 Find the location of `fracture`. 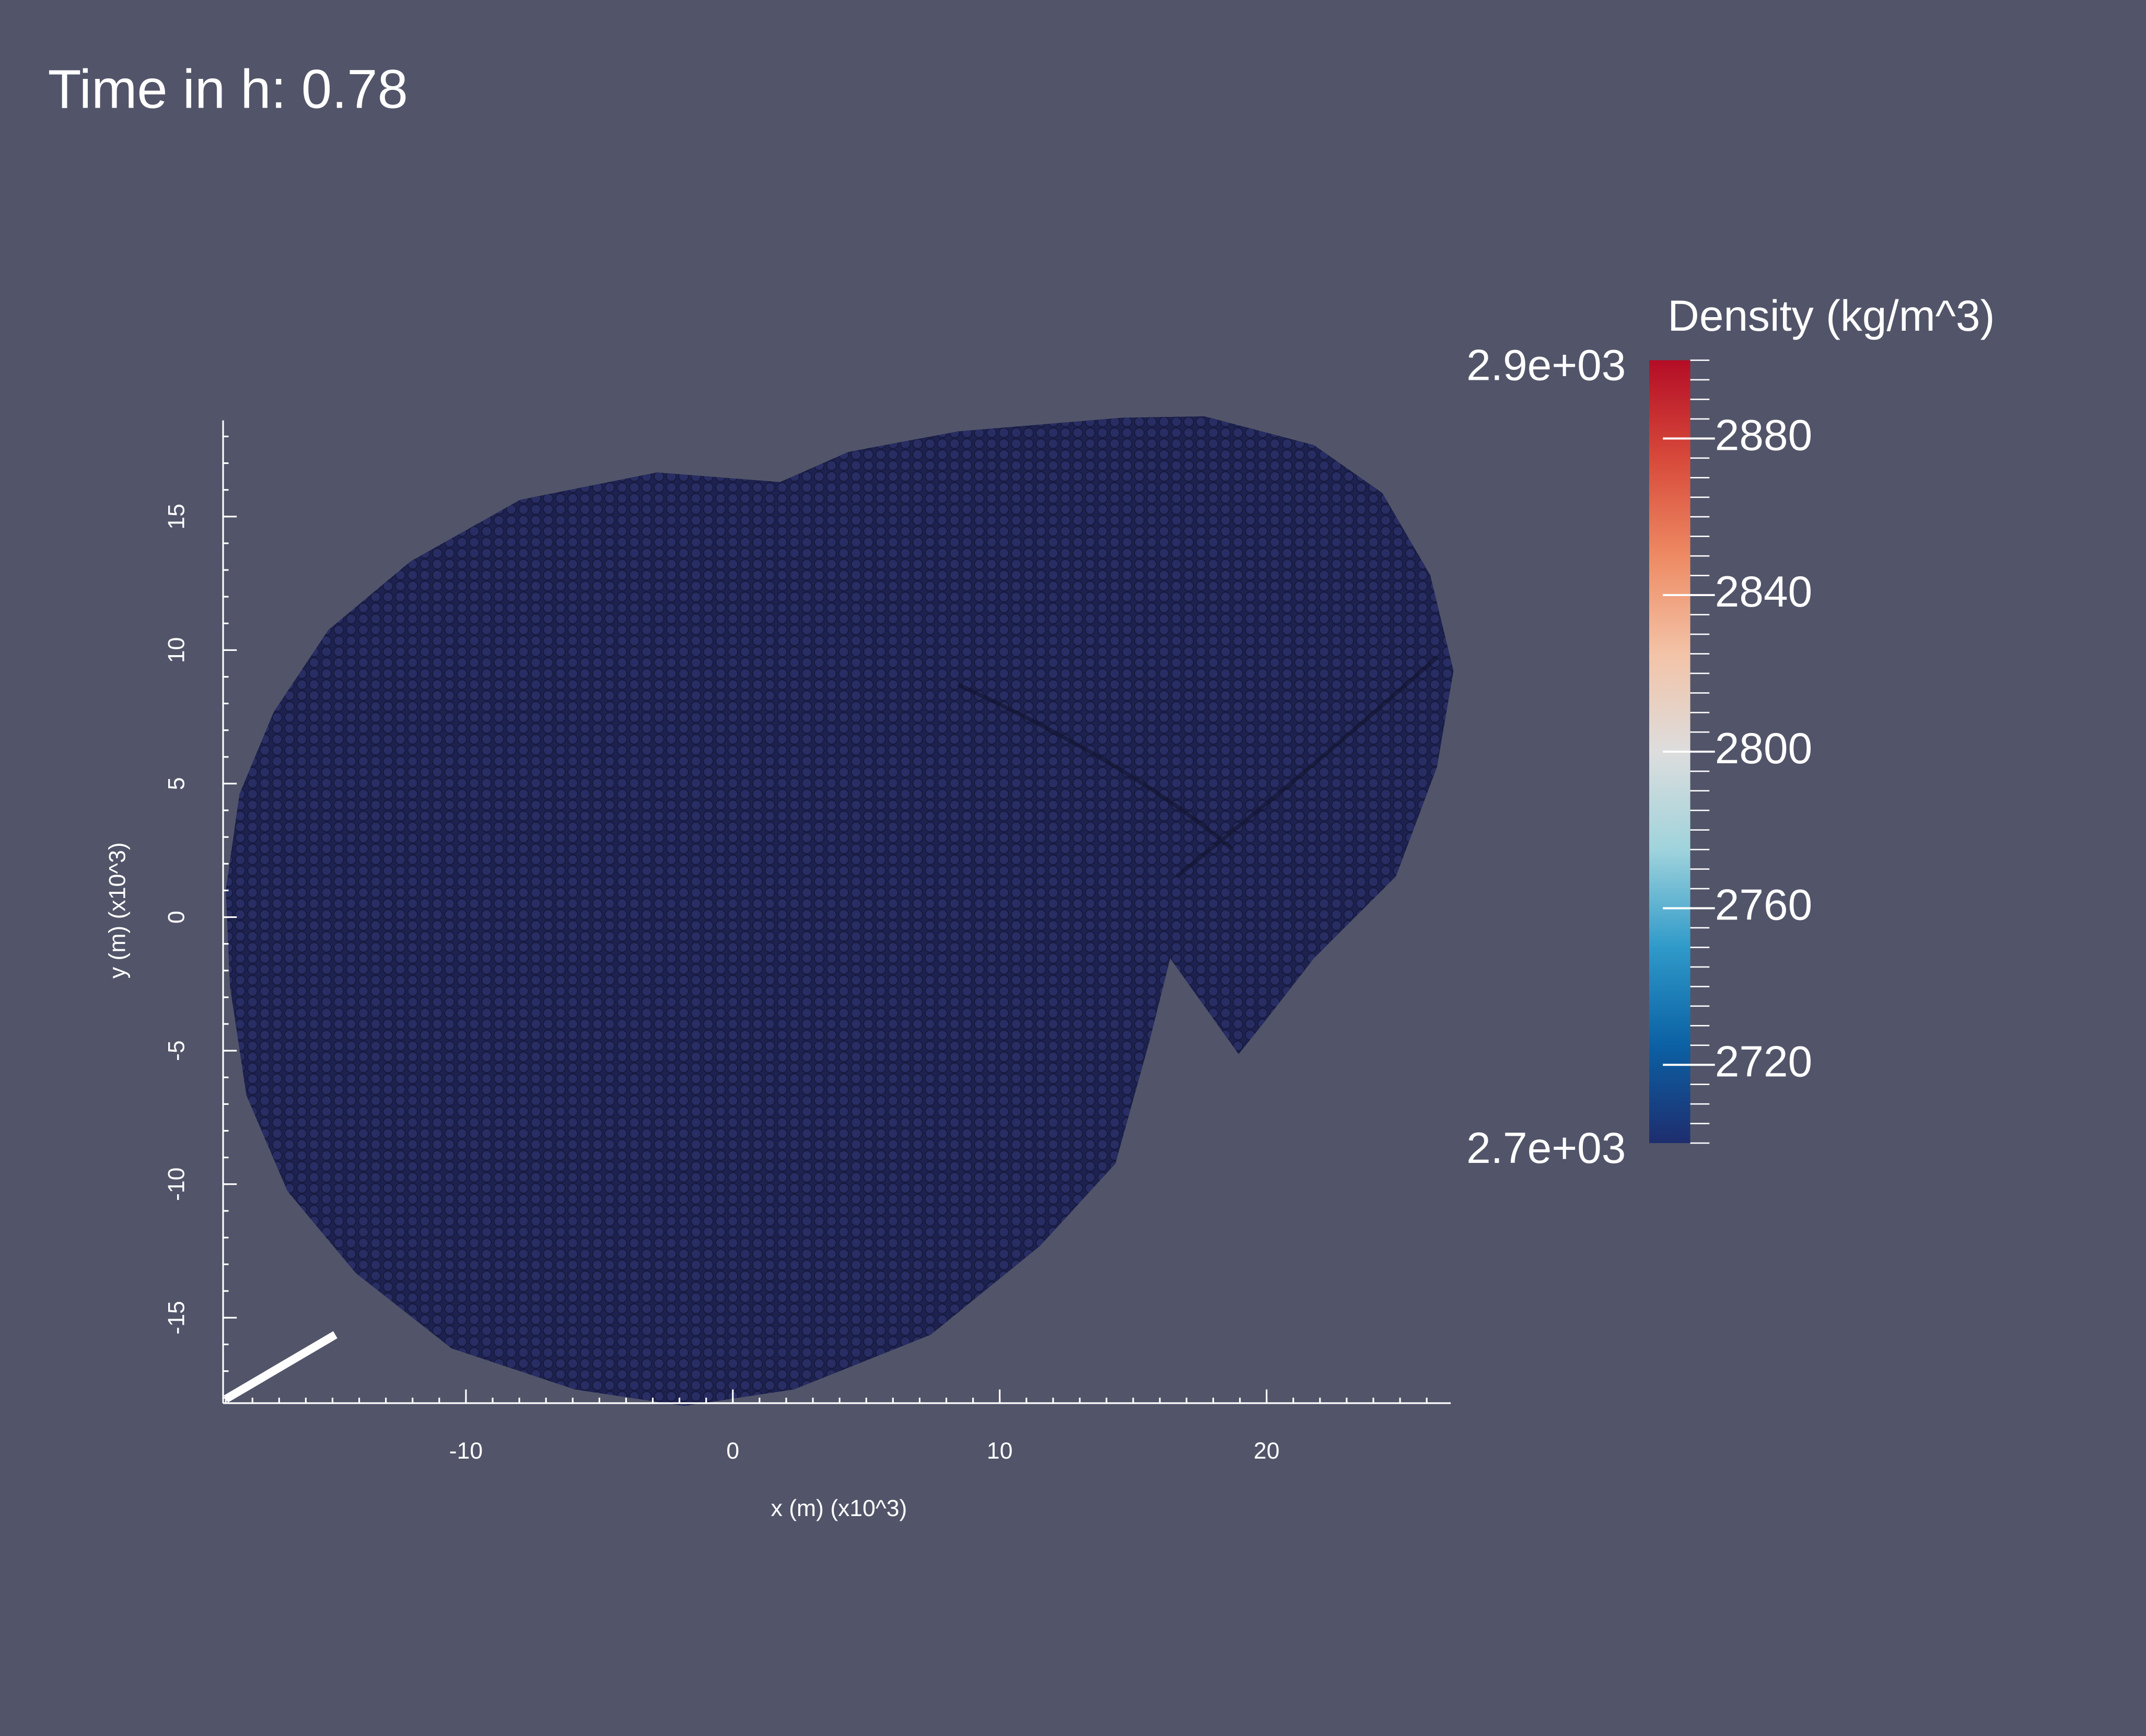

fracture is located at coordinates (1198, 767).